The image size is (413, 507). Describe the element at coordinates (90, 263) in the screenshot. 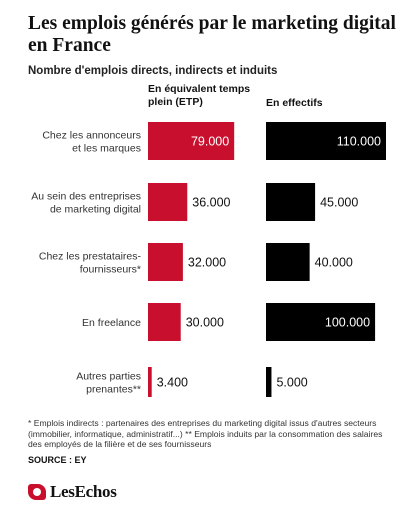

I see `category-label: Chez les prestataires-fournisseurs*` at that location.